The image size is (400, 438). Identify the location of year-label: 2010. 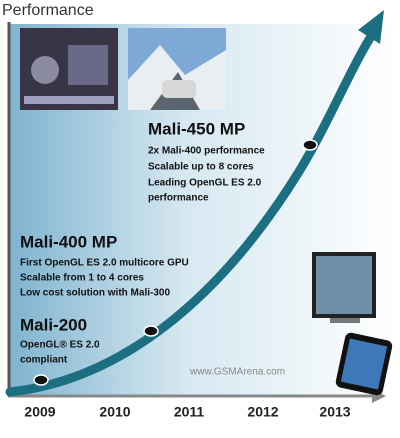
(114, 412).